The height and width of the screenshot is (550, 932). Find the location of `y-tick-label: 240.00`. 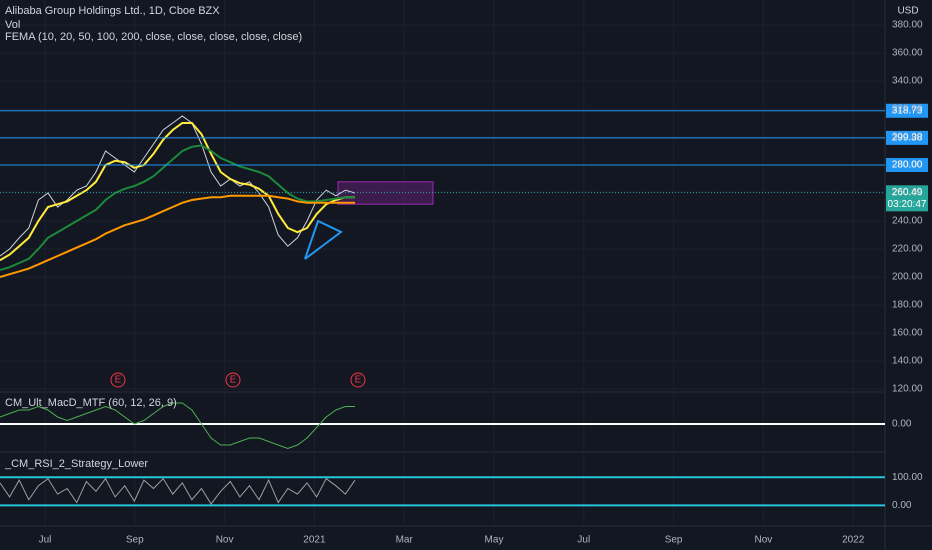

y-tick-label: 240.00 is located at coordinates (907, 221).